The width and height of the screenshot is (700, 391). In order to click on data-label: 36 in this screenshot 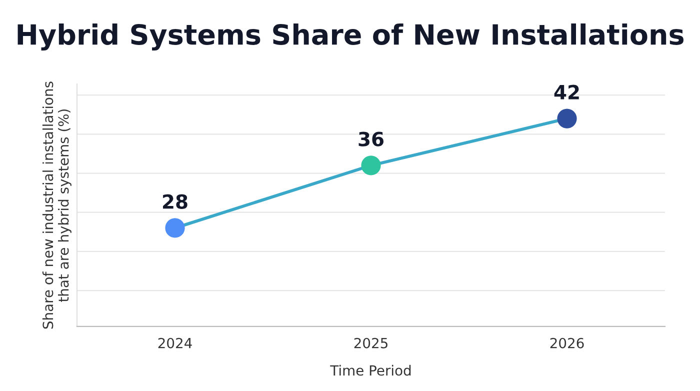, I will do `click(371, 139)`.